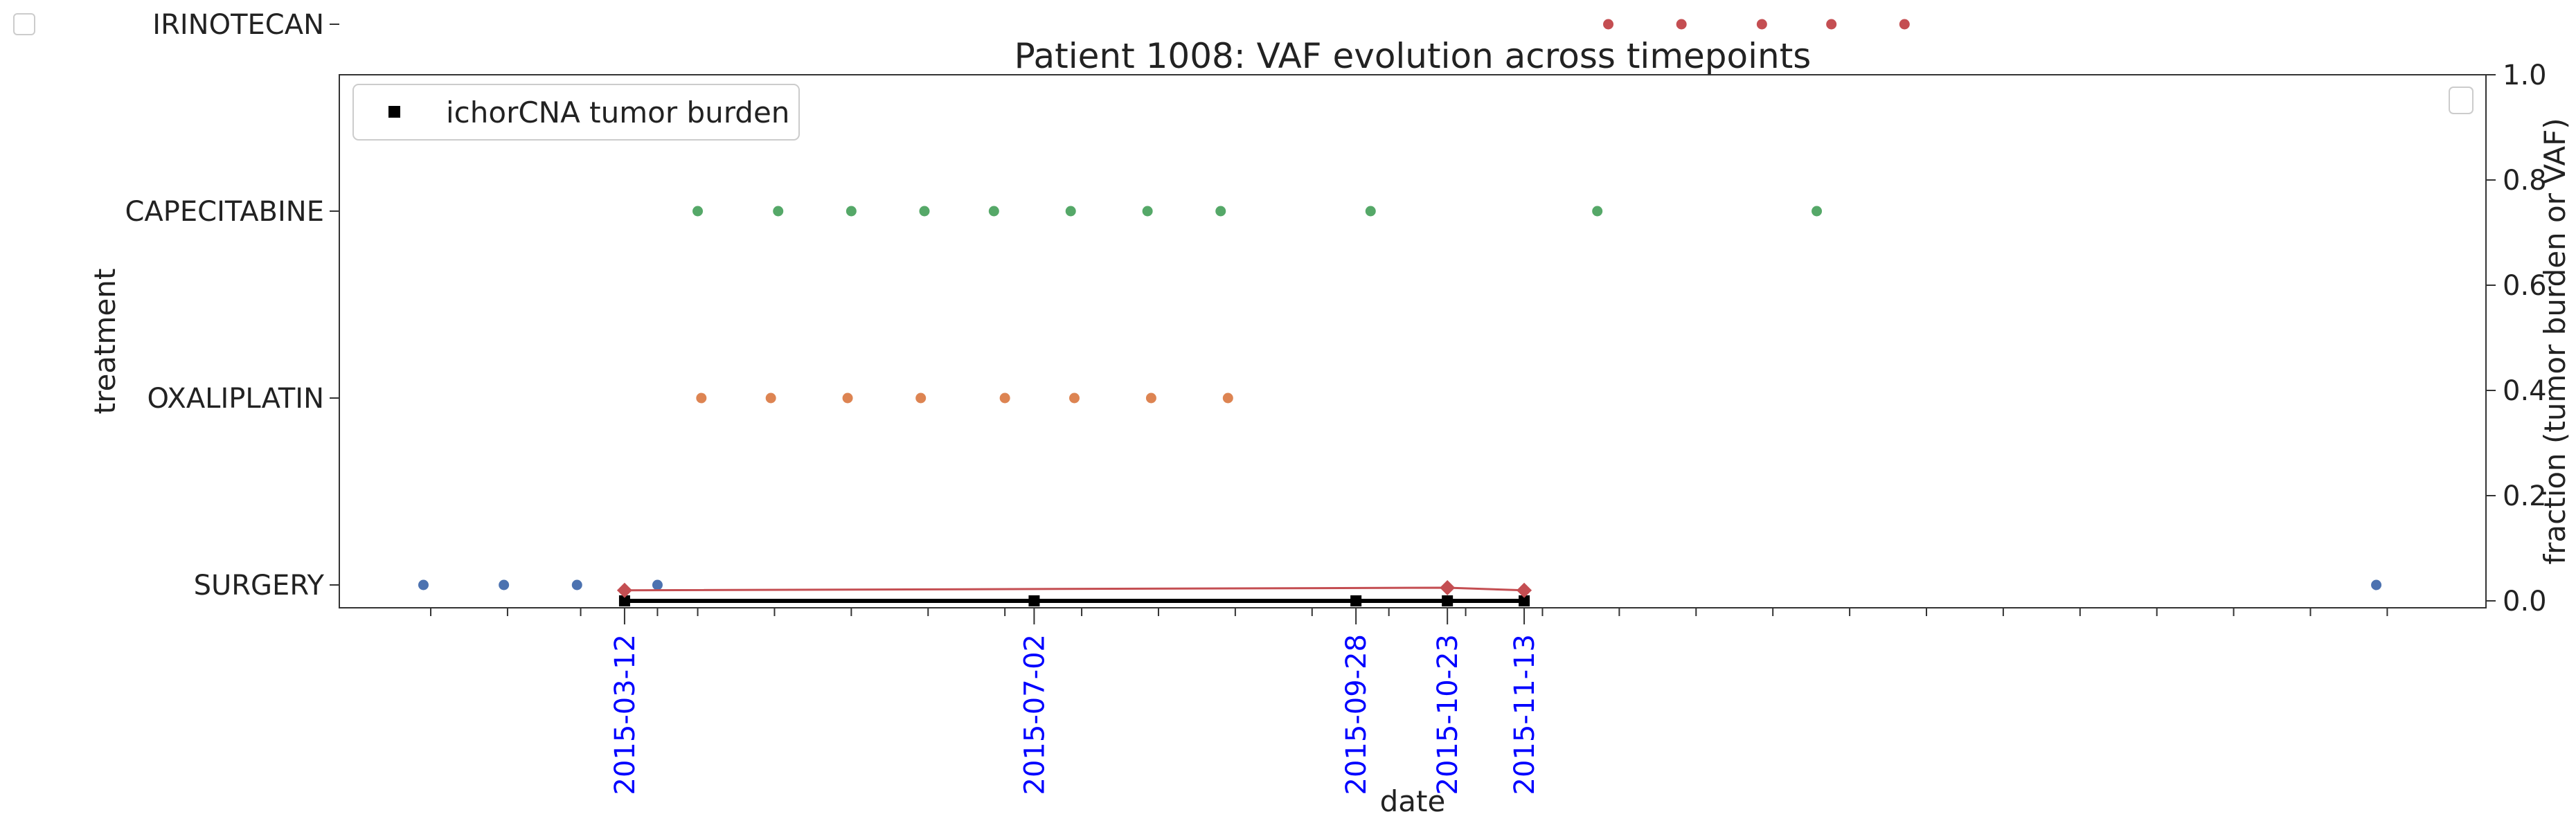  Describe the element at coordinates (235, 399) in the screenshot. I see `left-y-tick-label: OXALIPLATIN` at that location.